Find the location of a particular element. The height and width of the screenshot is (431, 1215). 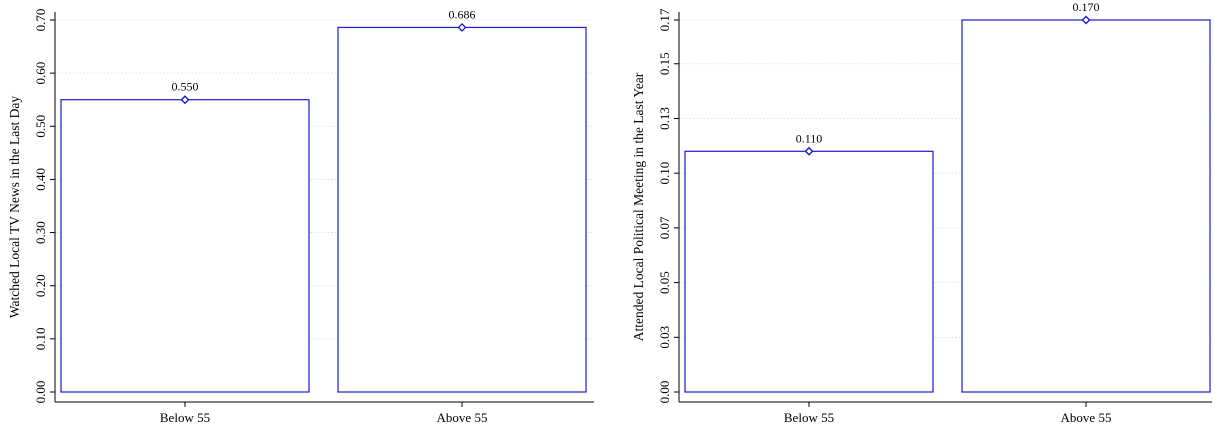

data-label: 0.550 is located at coordinates (185, 87).